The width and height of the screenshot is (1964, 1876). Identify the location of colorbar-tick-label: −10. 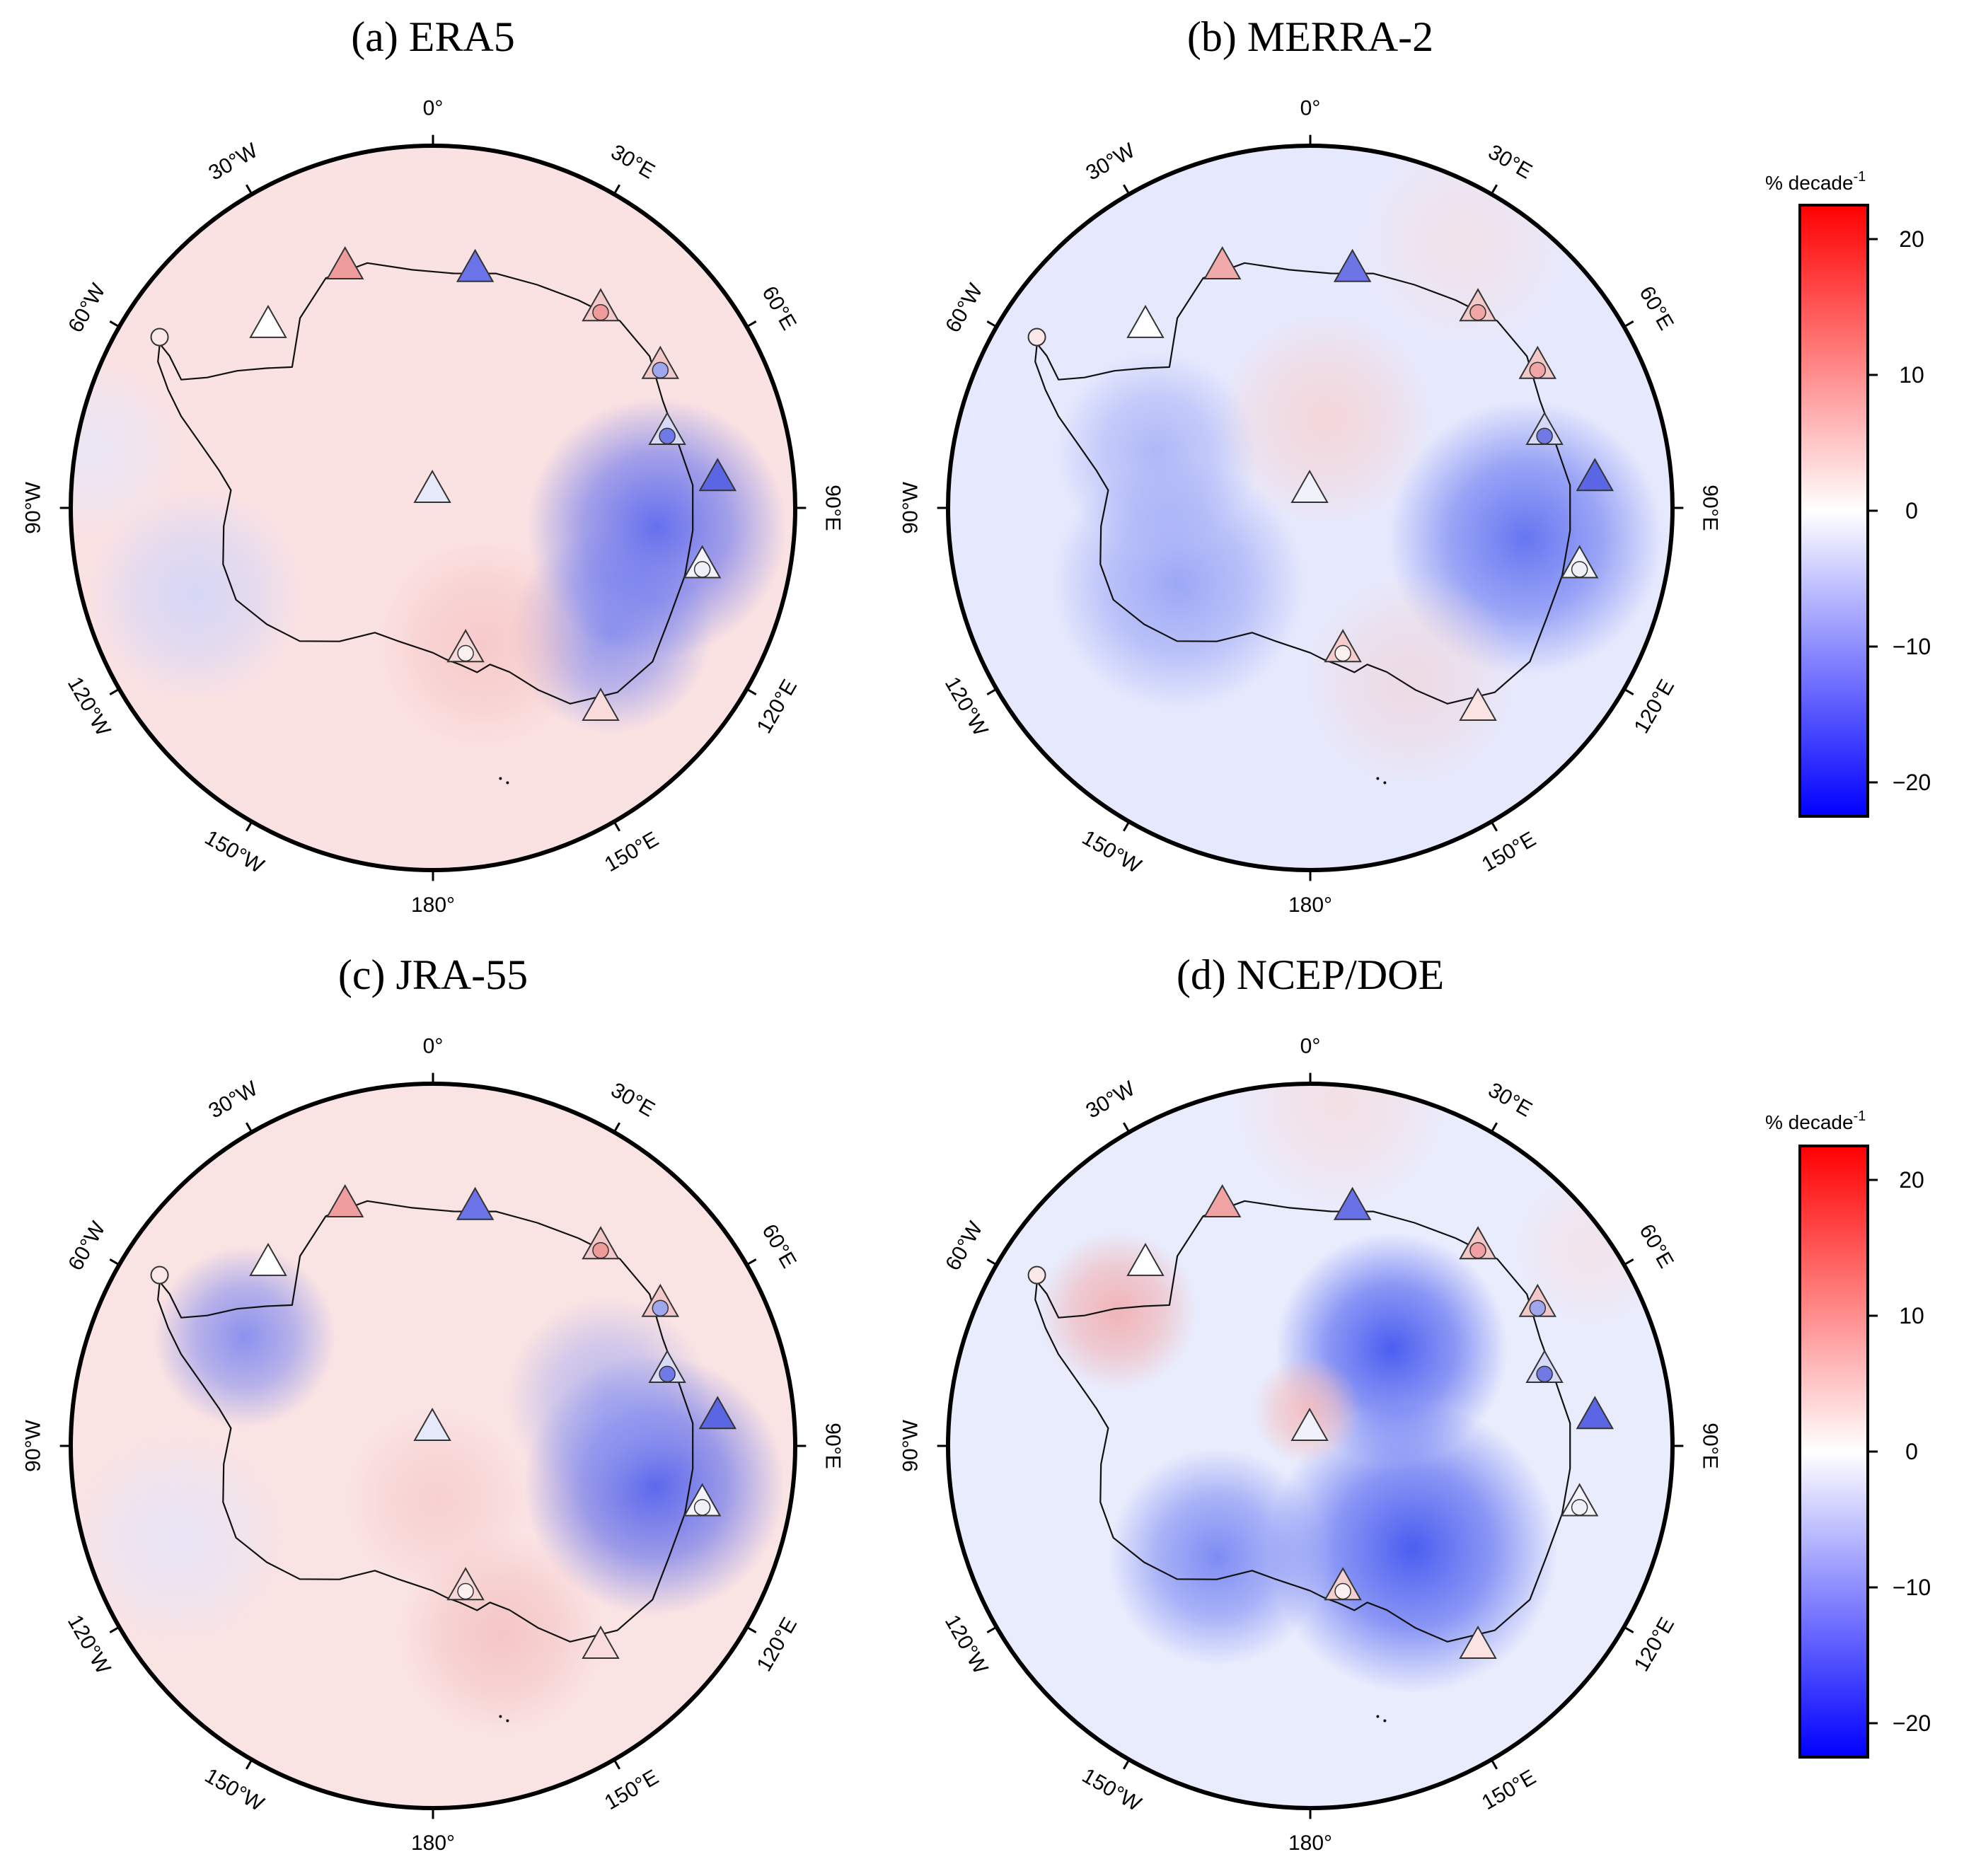
(1912, 646).